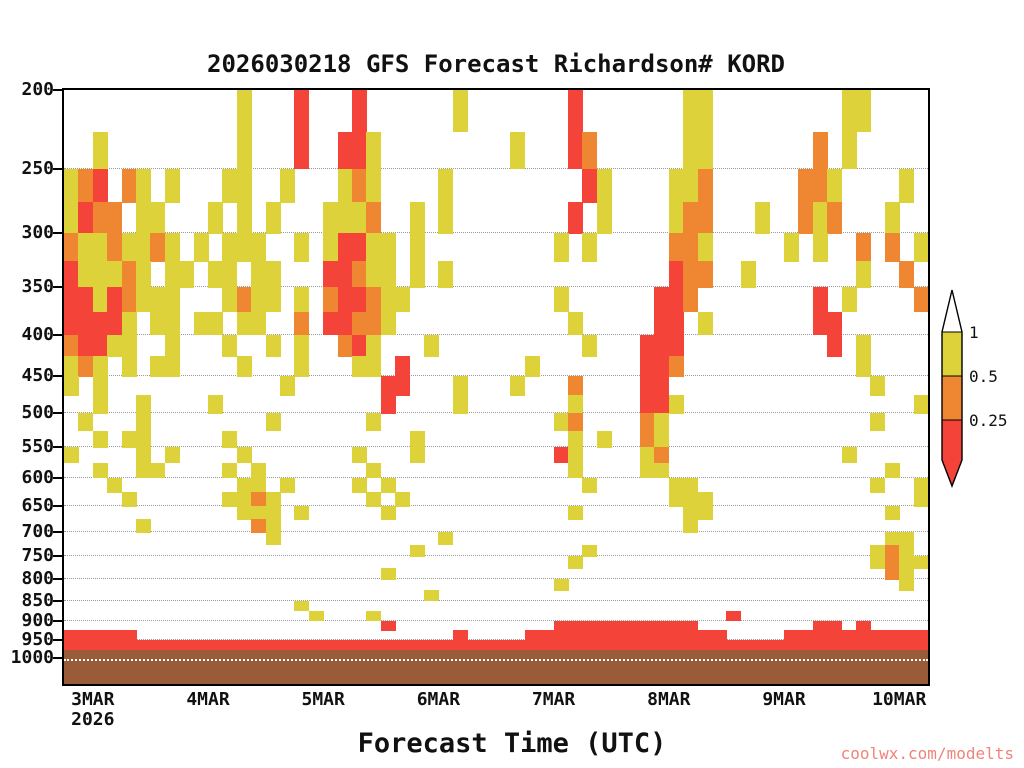  What do you see at coordinates (784, 699) in the screenshot?
I see `x-tick-label: 9MAR` at bounding box center [784, 699].